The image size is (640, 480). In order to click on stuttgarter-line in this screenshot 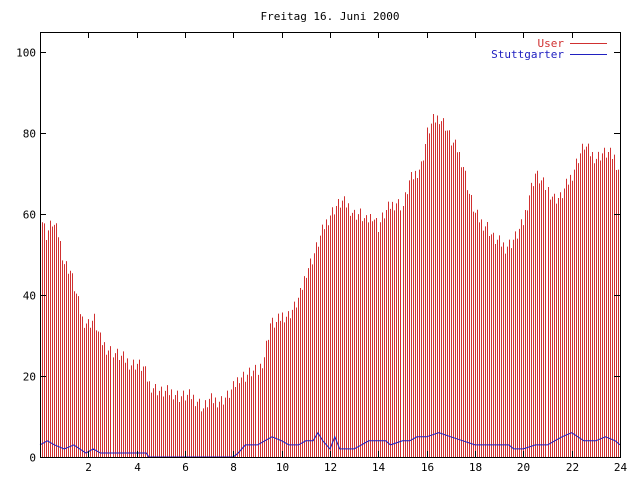, I will do `click(330, 444)`.